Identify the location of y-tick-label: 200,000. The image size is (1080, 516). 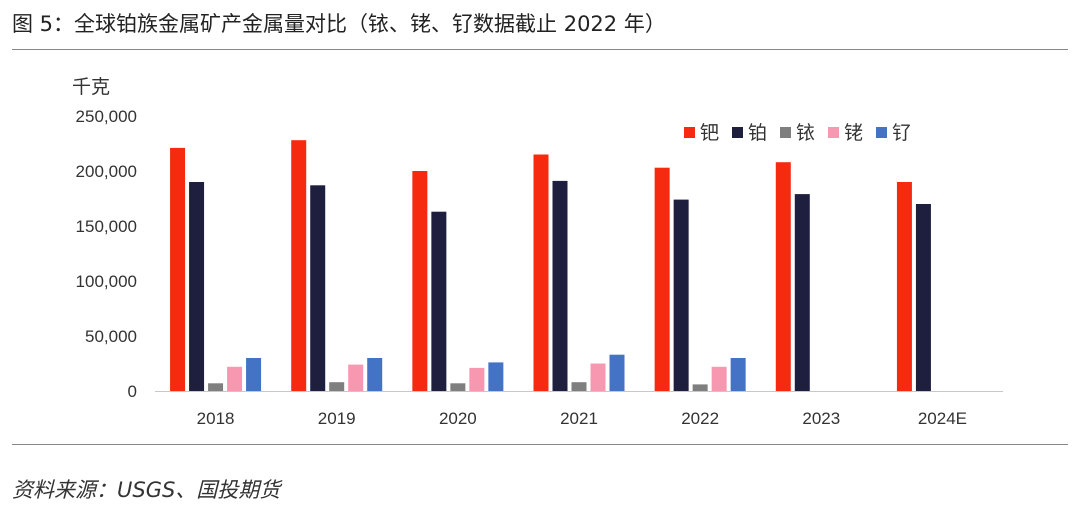
(106, 171).